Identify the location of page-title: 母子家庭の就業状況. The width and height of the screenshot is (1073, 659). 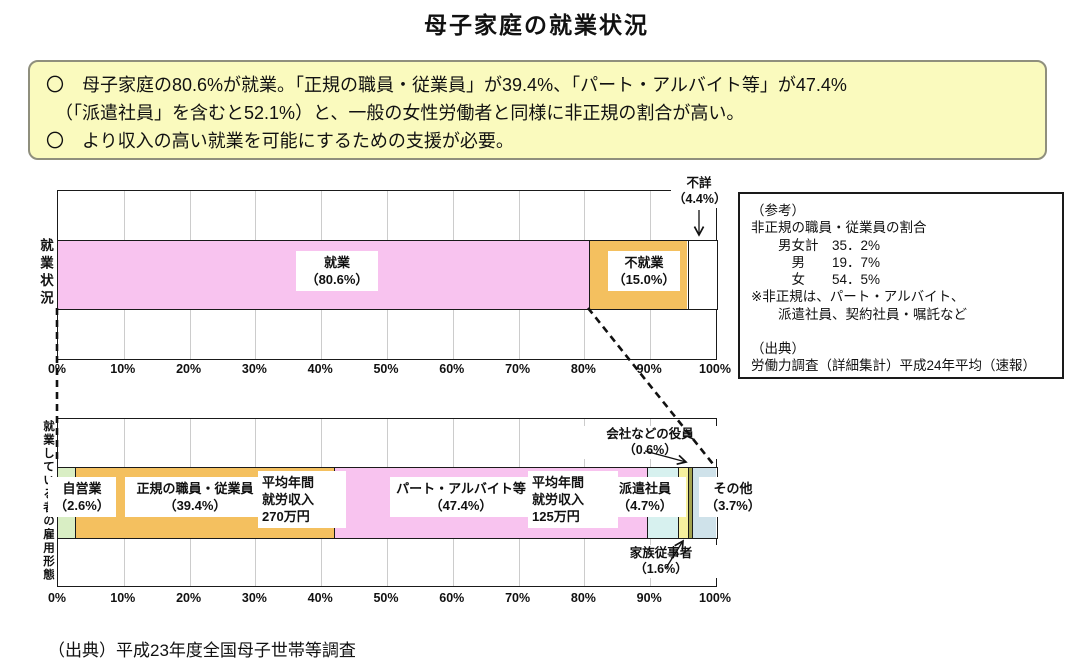
(536, 25).